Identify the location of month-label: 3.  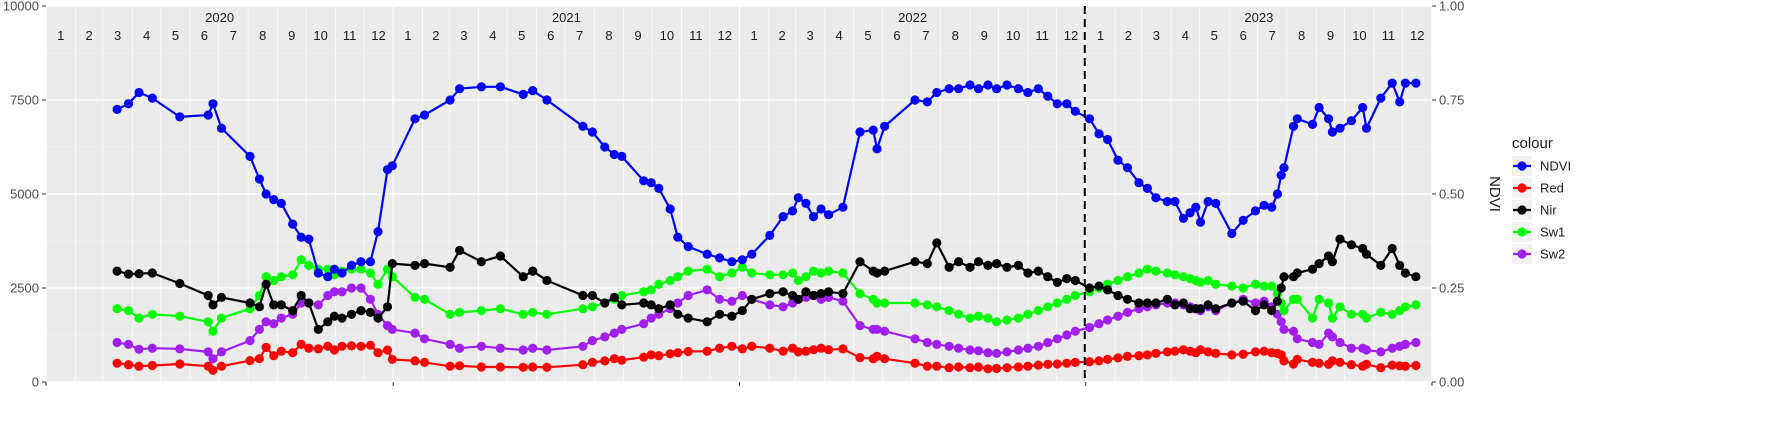
(1156, 35).